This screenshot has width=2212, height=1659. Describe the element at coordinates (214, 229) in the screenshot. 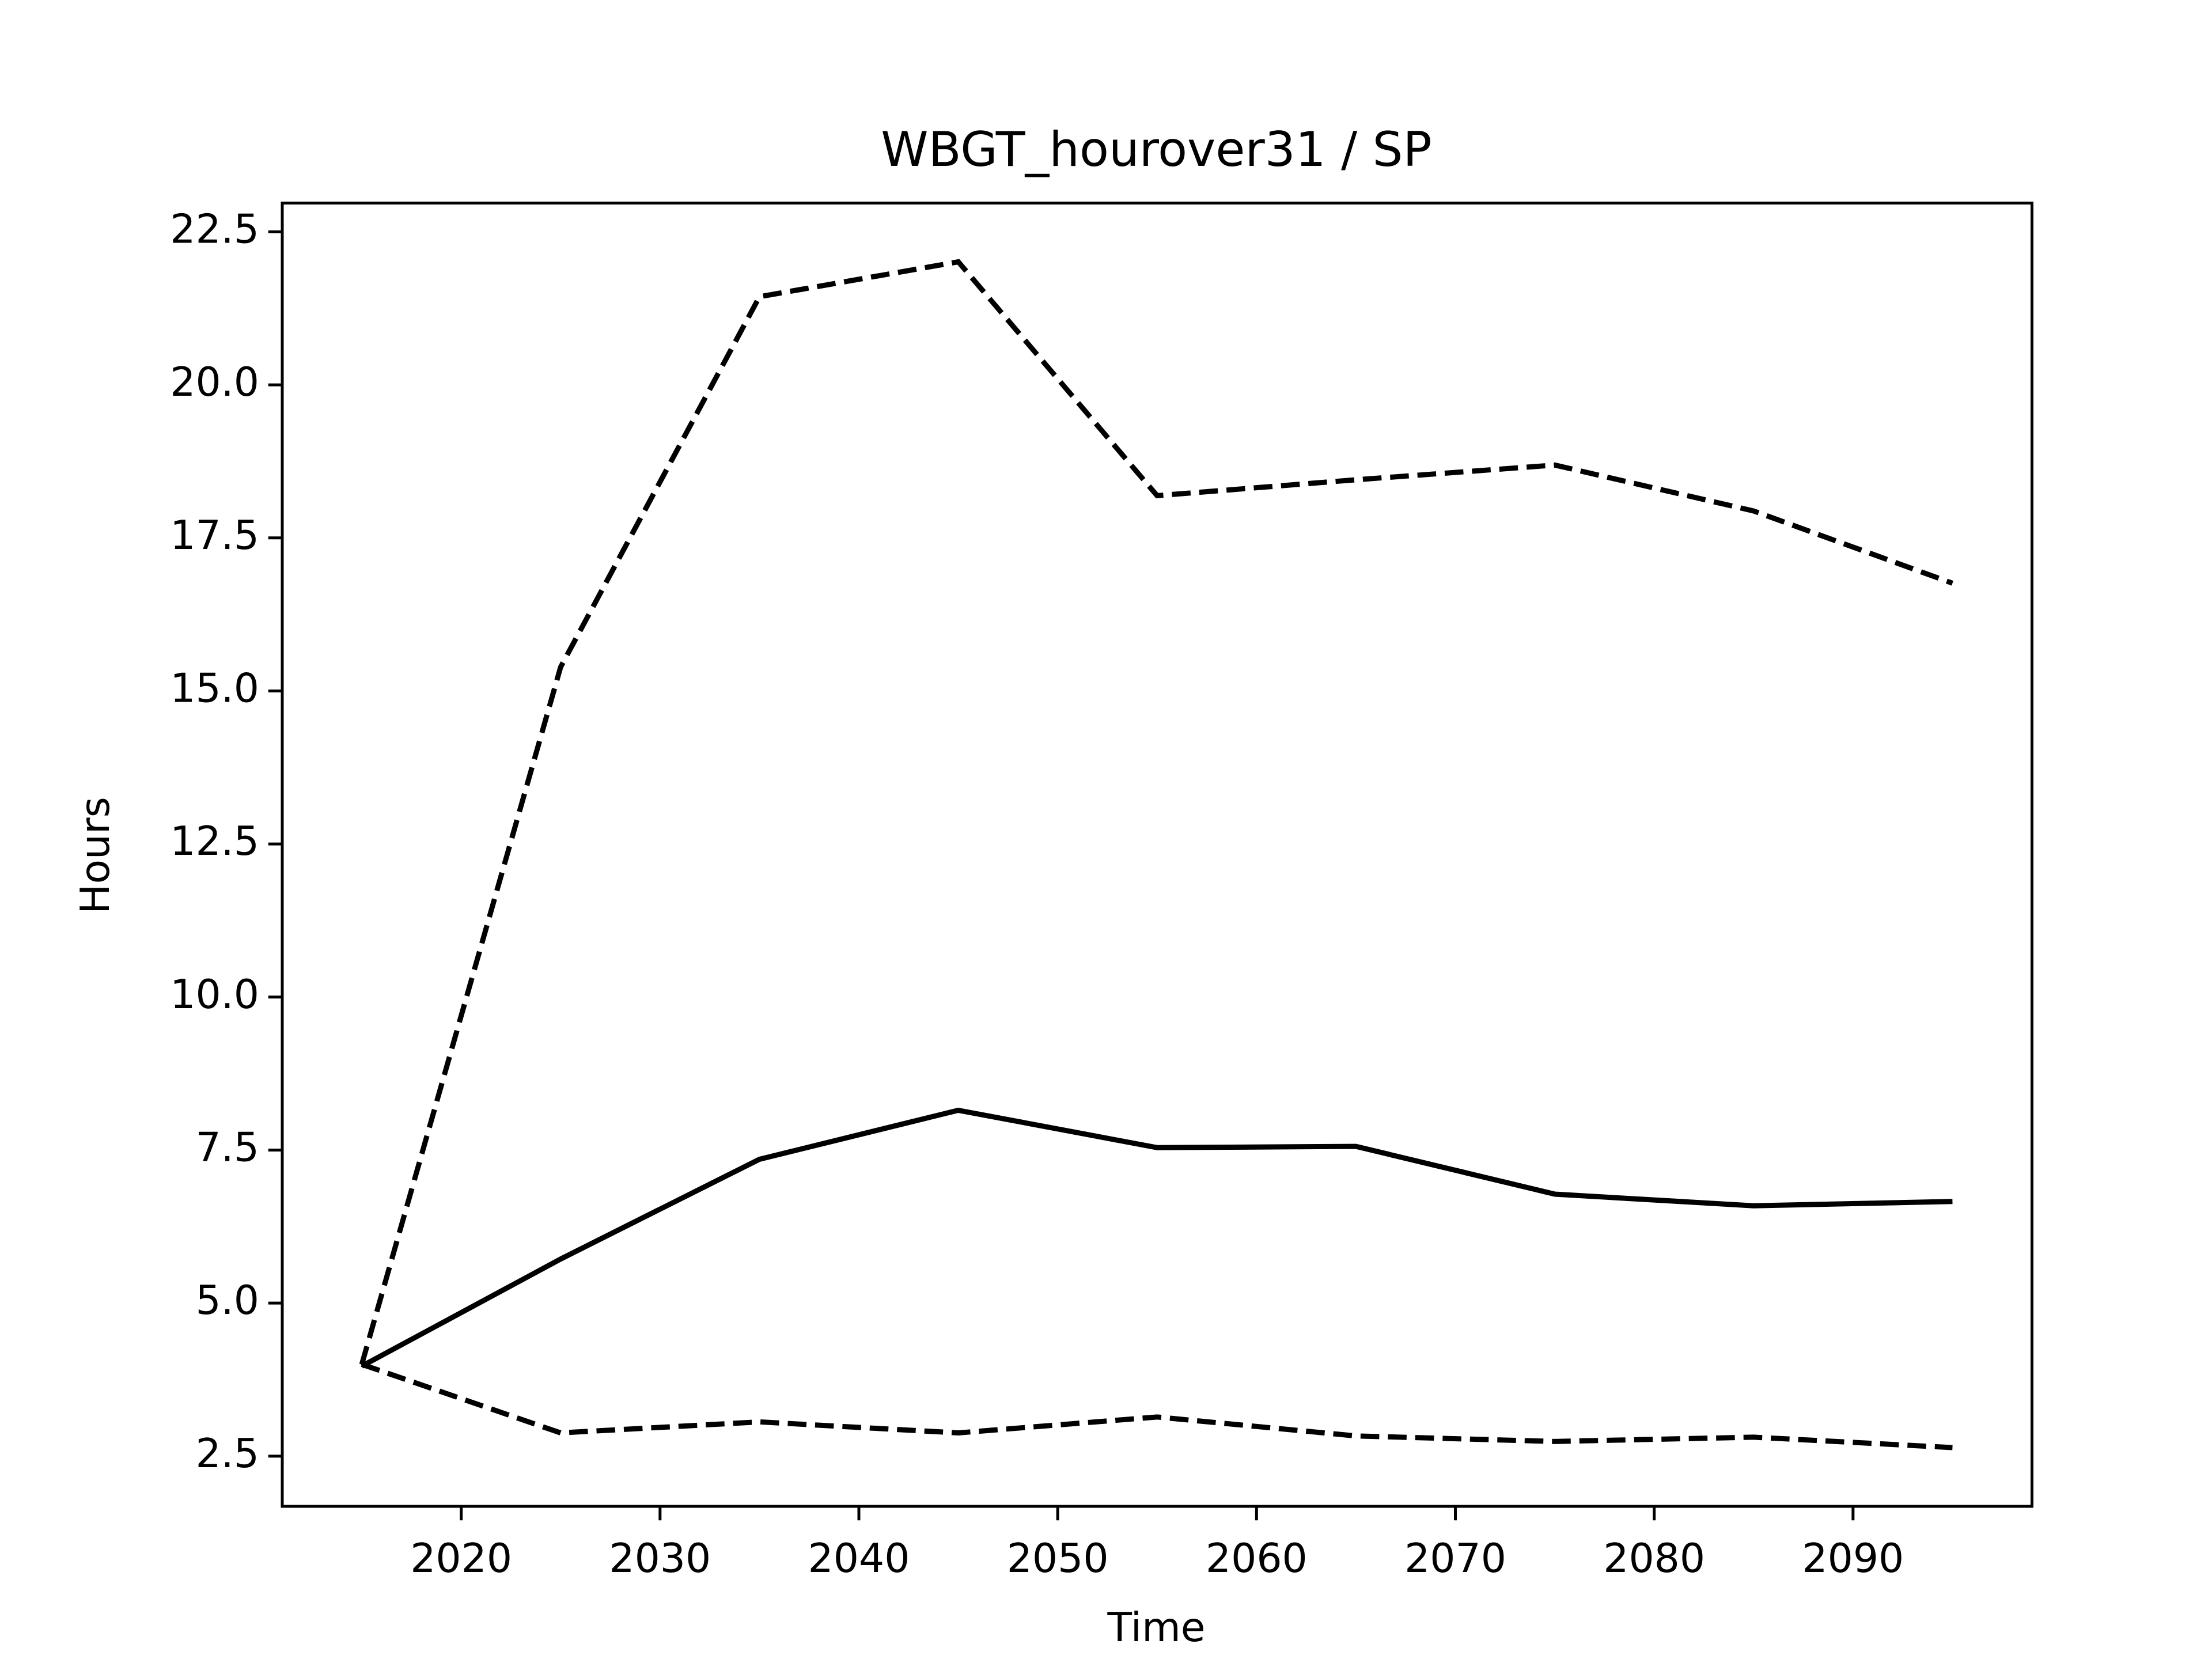

I see `y-tick-label: 22.5` at that location.